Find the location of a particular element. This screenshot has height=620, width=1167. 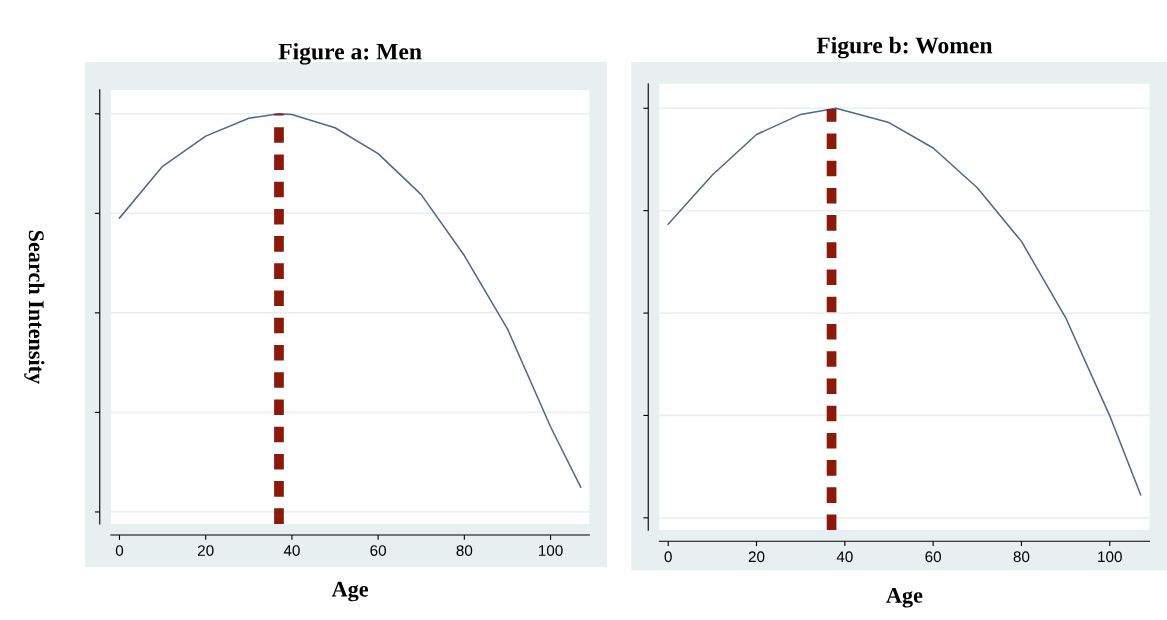

y-axis-title: Search Intensity is located at coordinates (34, 307).